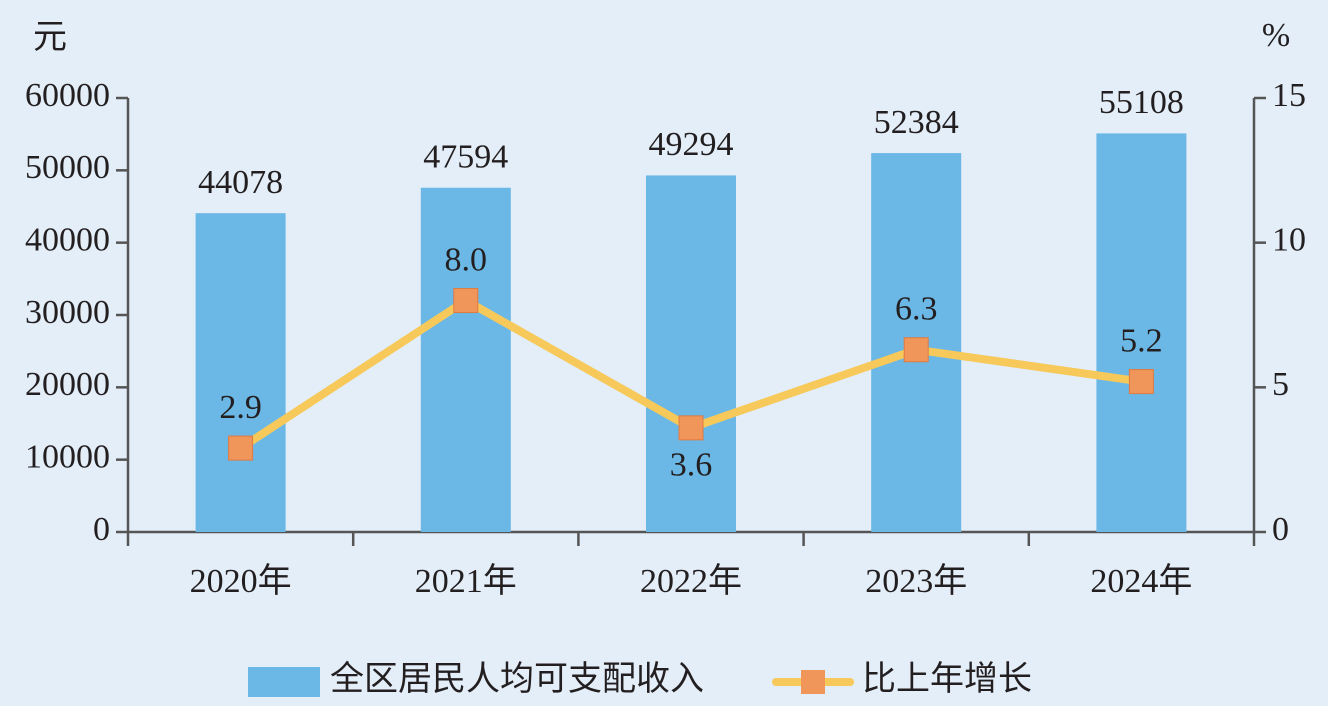 Image resolution: width=1328 pixels, height=706 pixels. I want to click on line-value-label: 6.3, so click(916, 309).